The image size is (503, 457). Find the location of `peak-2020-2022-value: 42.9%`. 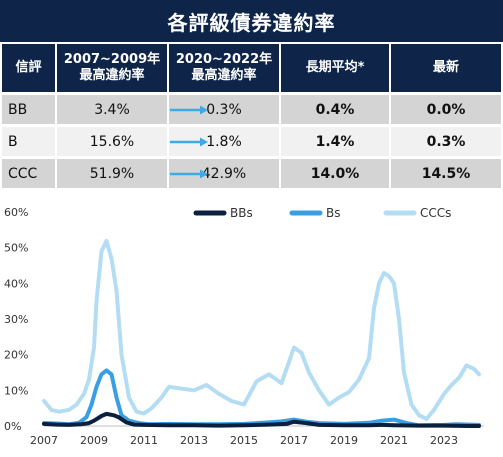

peak-2020-2022-value: 42.9% is located at coordinates (224, 173).